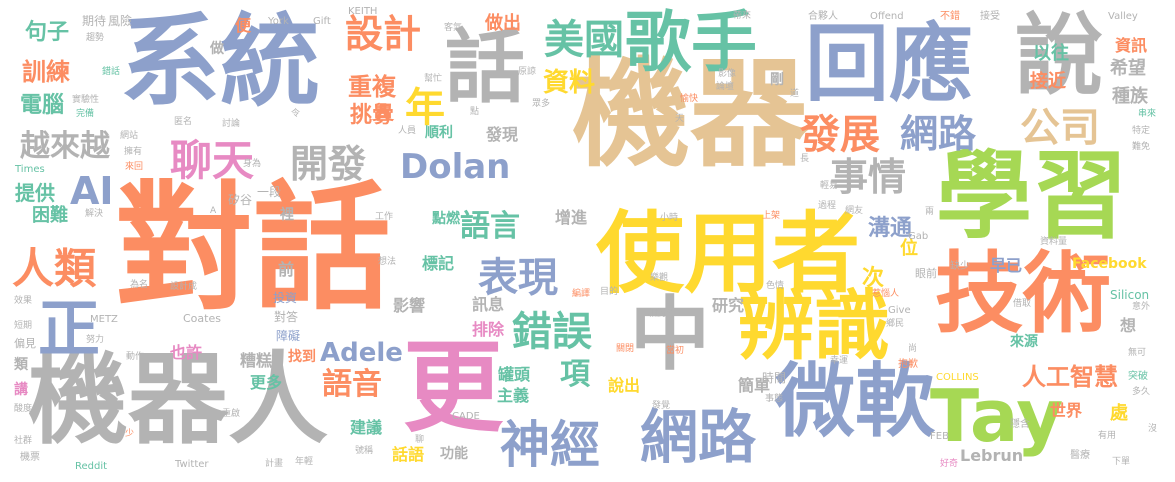  What do you see at coordinates (1066, 410) in the screenshot?
I see `word-57: 世界` at bounding box center [1066, 410].